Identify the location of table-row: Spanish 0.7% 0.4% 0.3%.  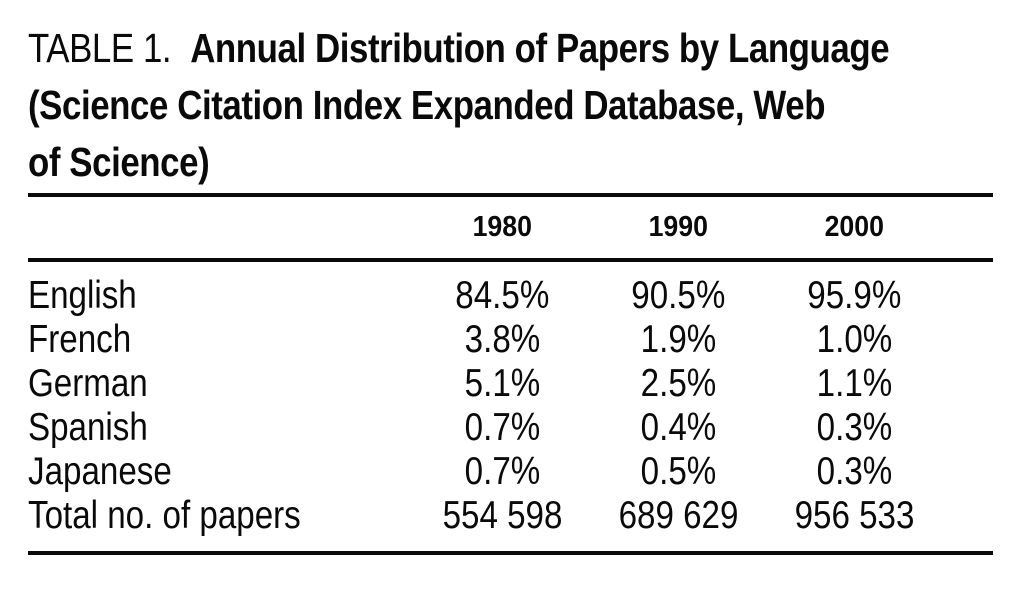
(510, 428).